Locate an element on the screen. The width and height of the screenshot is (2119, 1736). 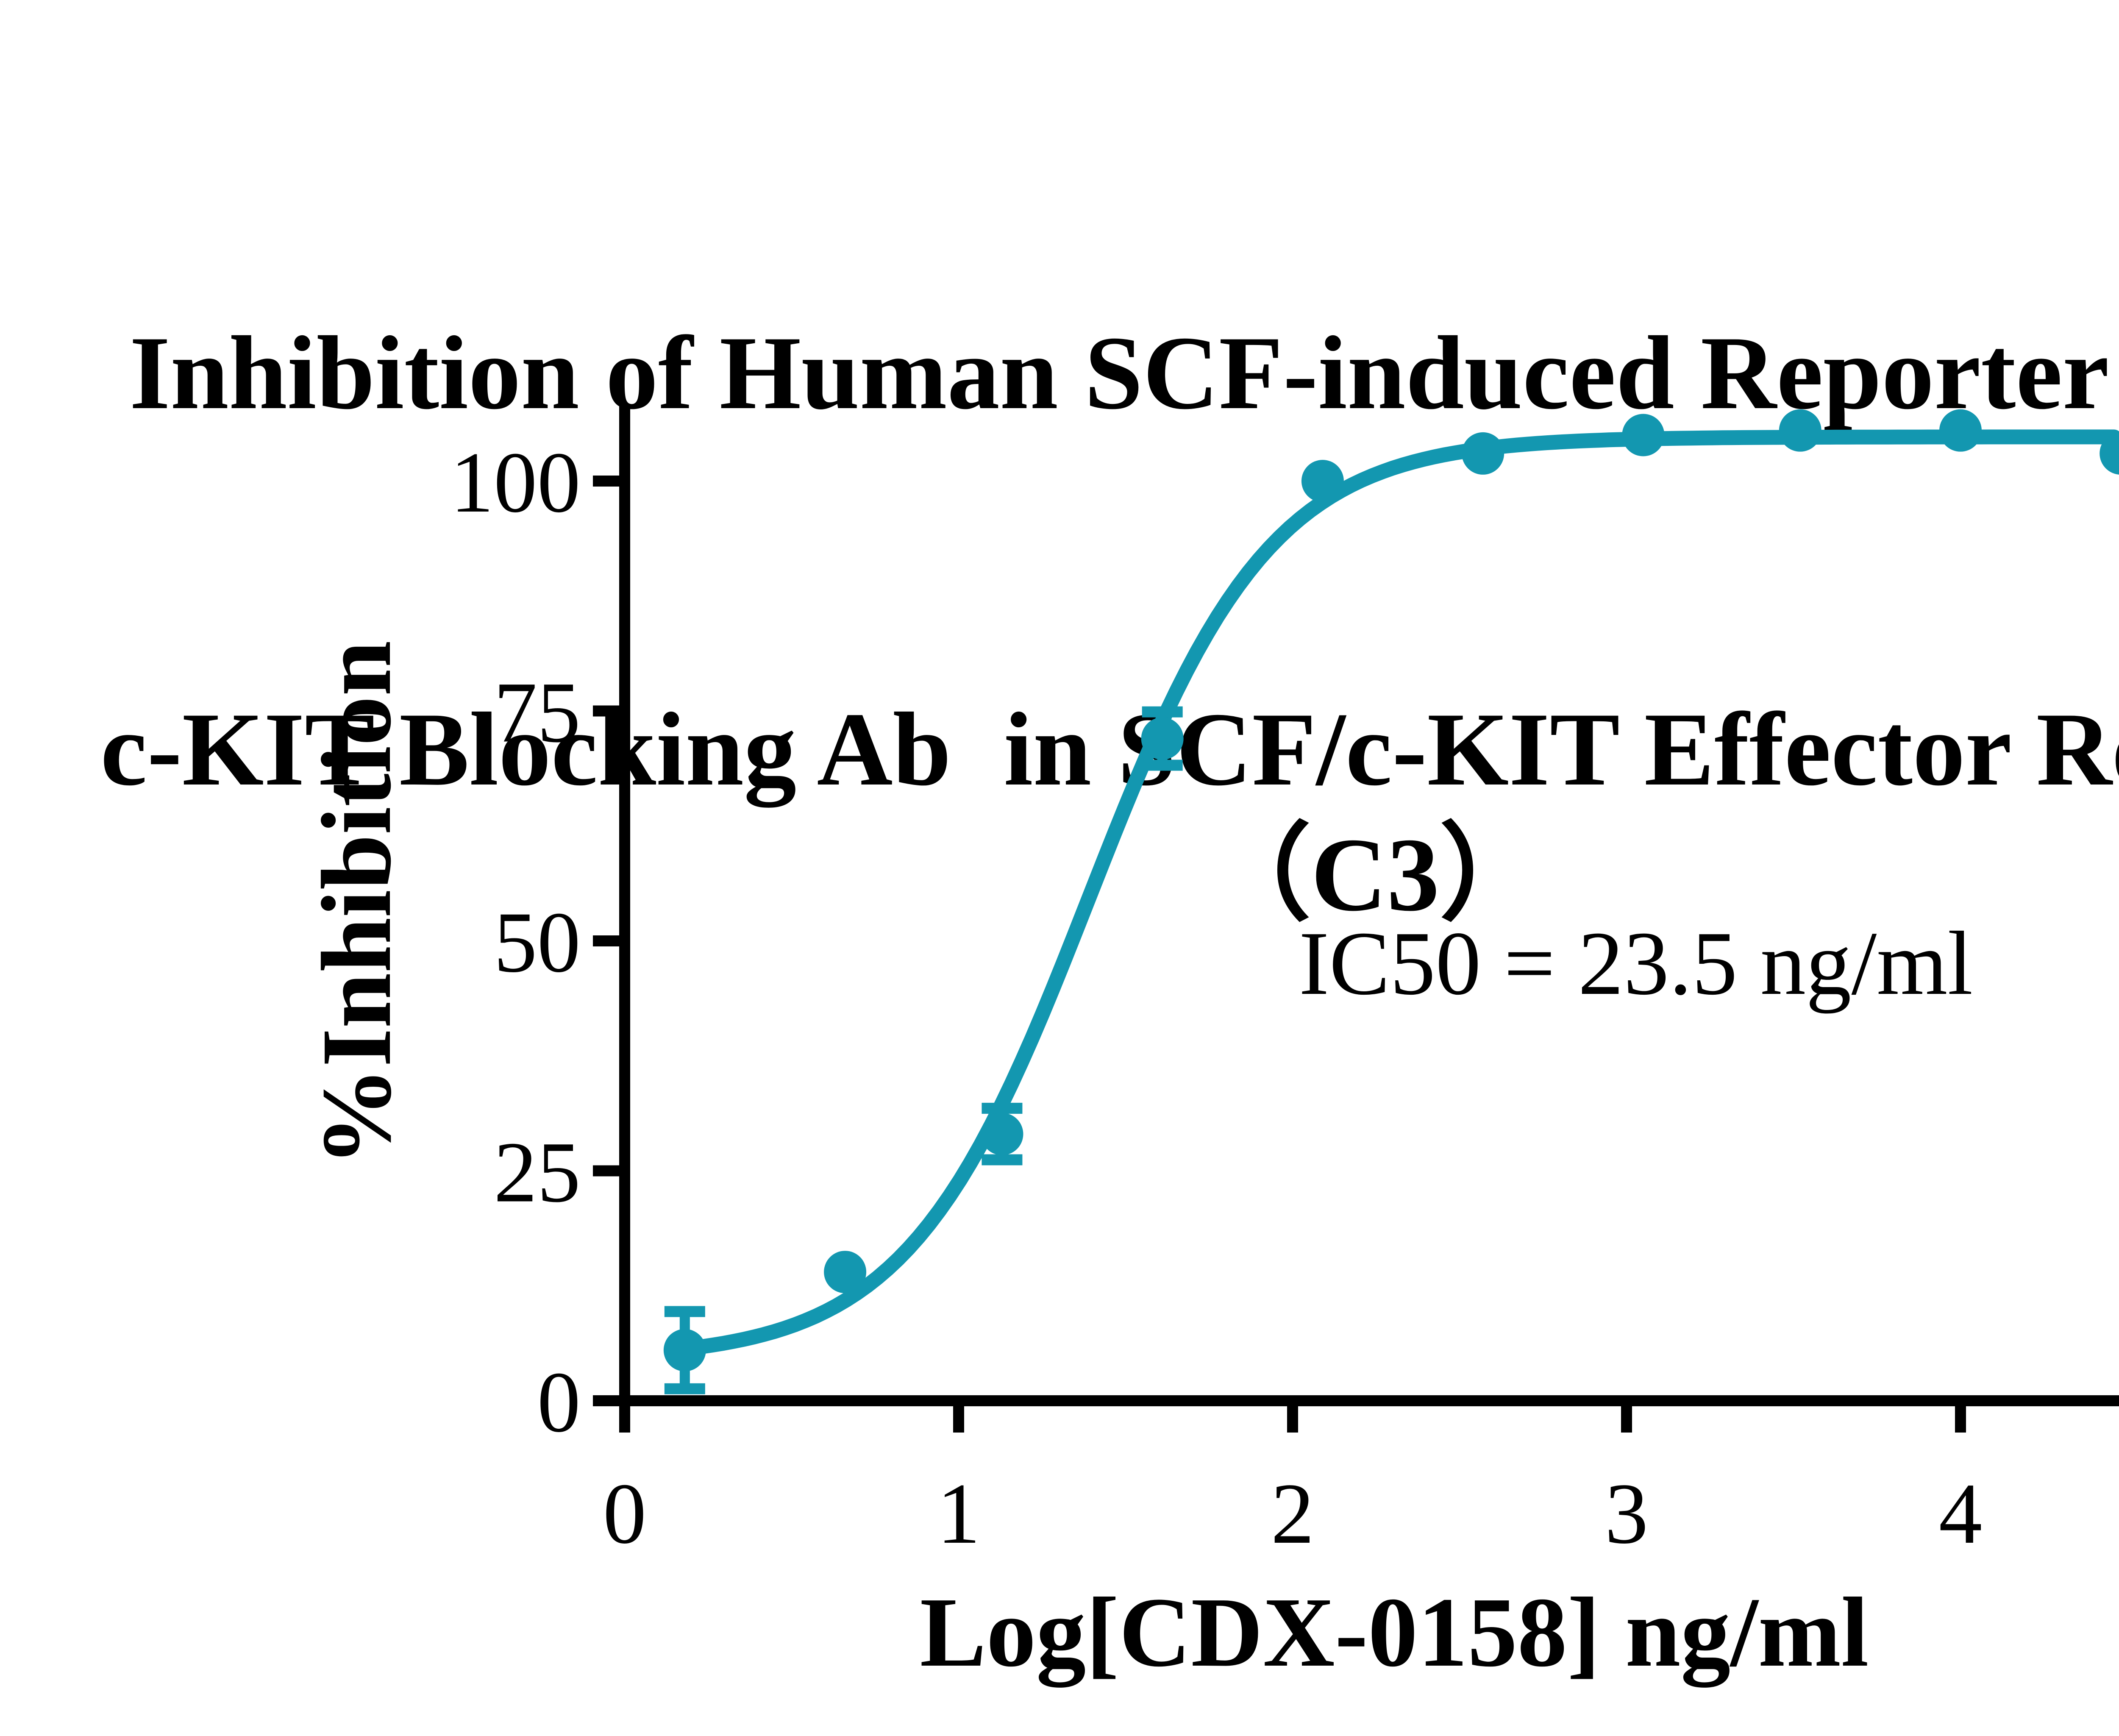
y-tick-label: 50 is located at coordinates (538, 942).